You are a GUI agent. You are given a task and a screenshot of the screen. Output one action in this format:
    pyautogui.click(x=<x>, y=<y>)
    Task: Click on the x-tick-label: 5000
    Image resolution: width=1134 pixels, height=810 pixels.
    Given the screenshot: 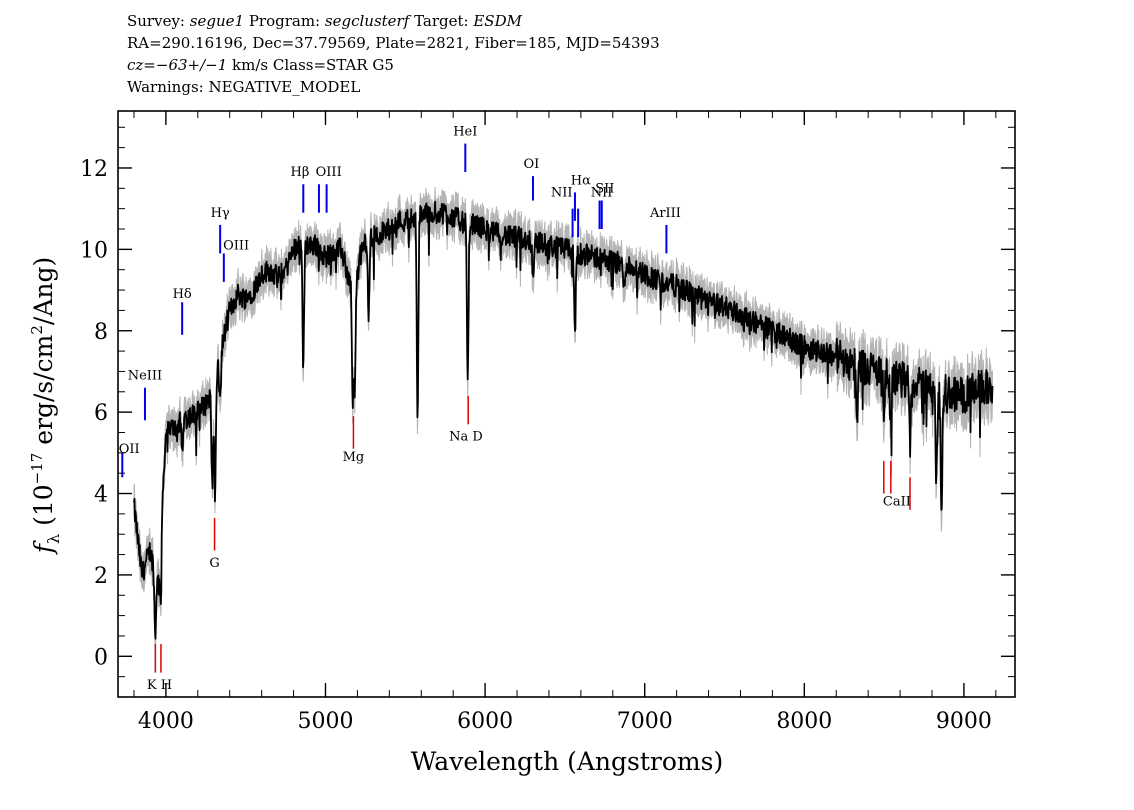 What is the action you would take?
    pyautogui.click(x=325, y=721)
    